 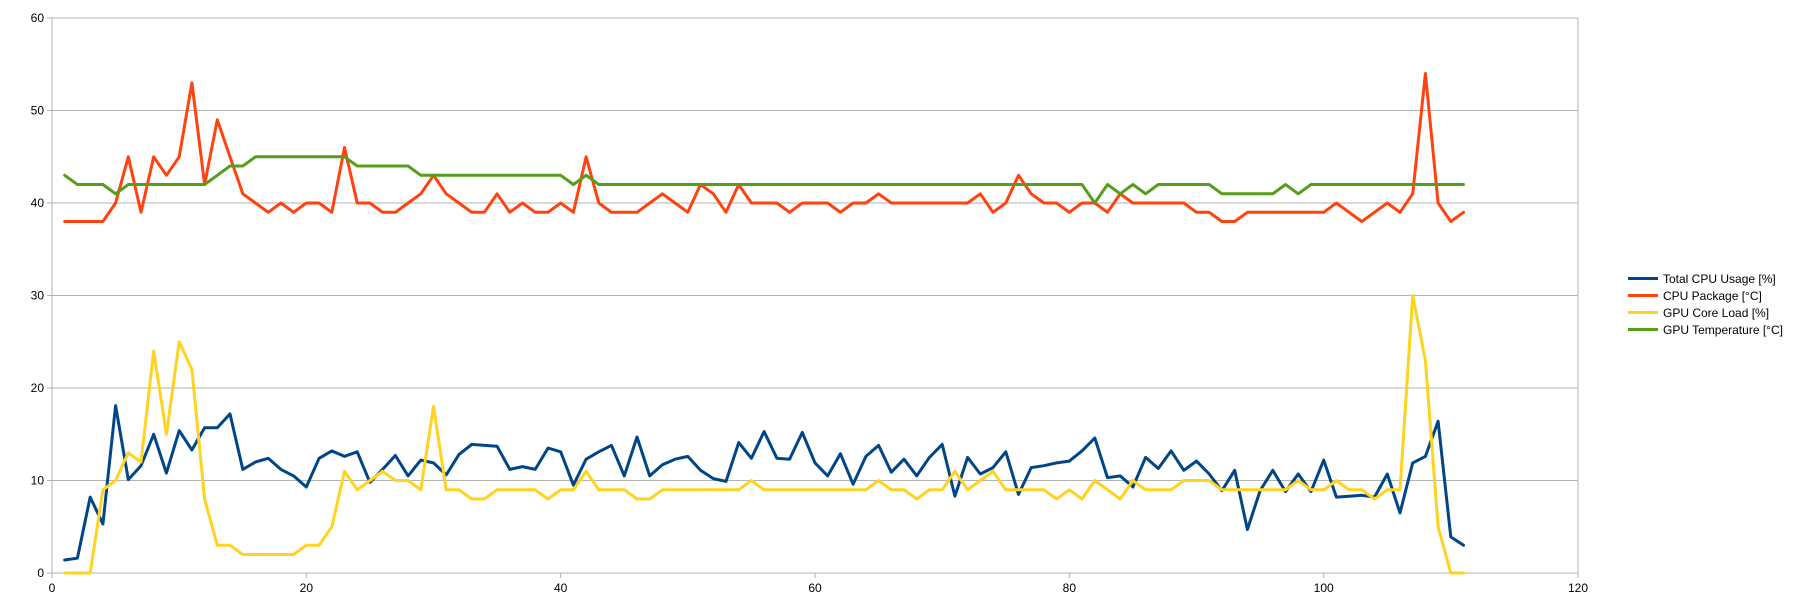 I want to click on legend-label: GPU Temperature [°C], so click(x=1723, y=329).